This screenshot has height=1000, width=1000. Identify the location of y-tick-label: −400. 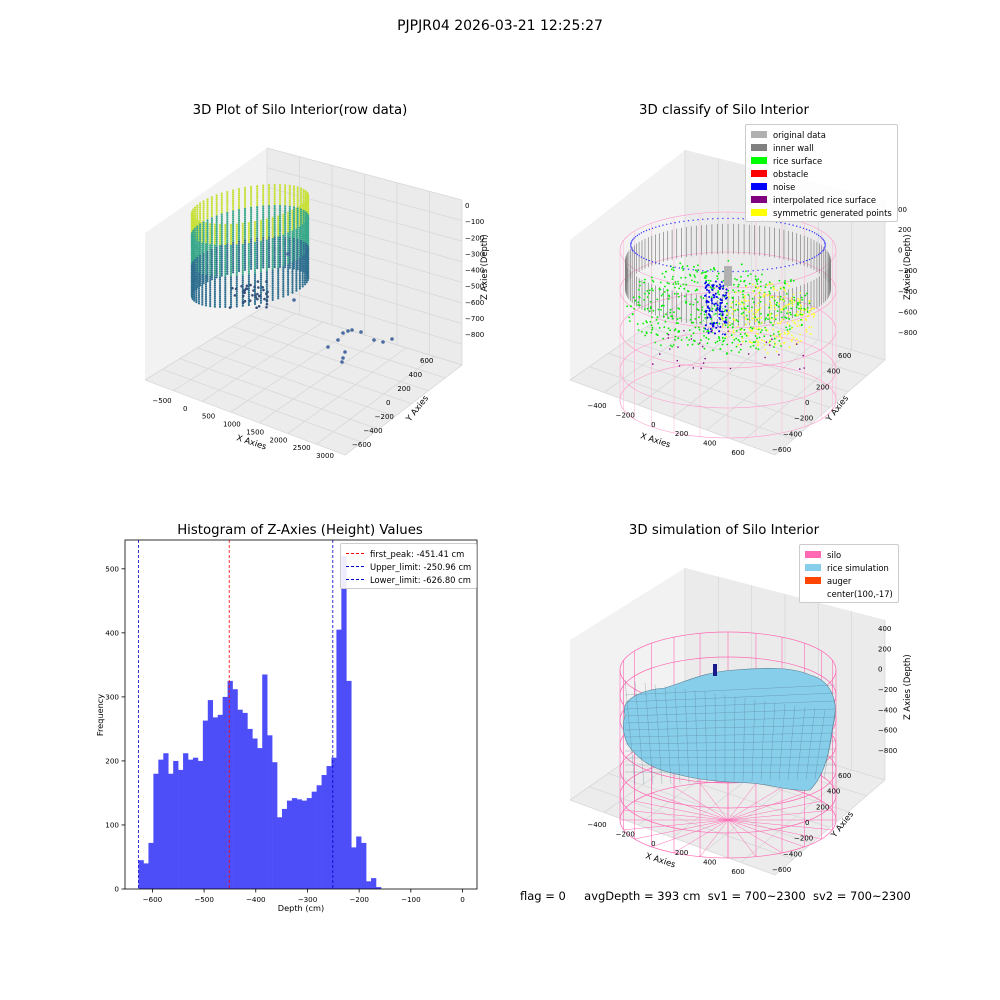
(792, 854).